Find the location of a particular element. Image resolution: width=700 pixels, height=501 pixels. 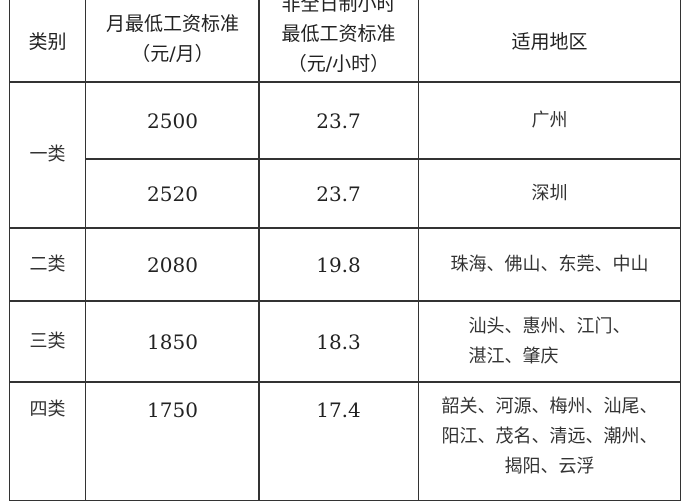

header-hourly-line2: 最低工资标准 is located at coordinates (338, 33).